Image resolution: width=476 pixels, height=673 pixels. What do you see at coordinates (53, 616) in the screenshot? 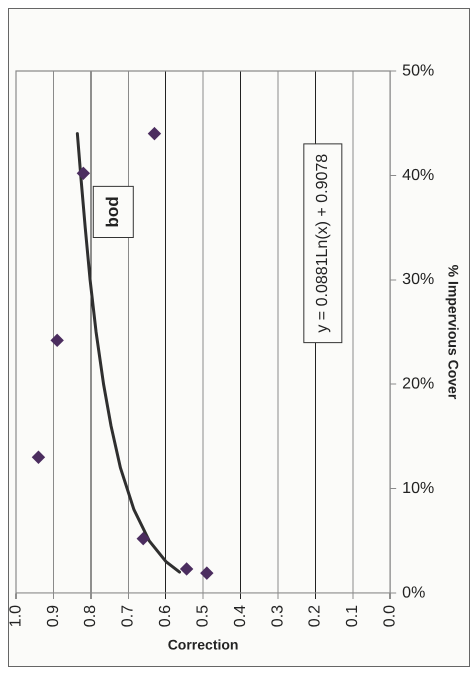
I see `x-tick-label: 0.9` at bounding box center [53, 616].